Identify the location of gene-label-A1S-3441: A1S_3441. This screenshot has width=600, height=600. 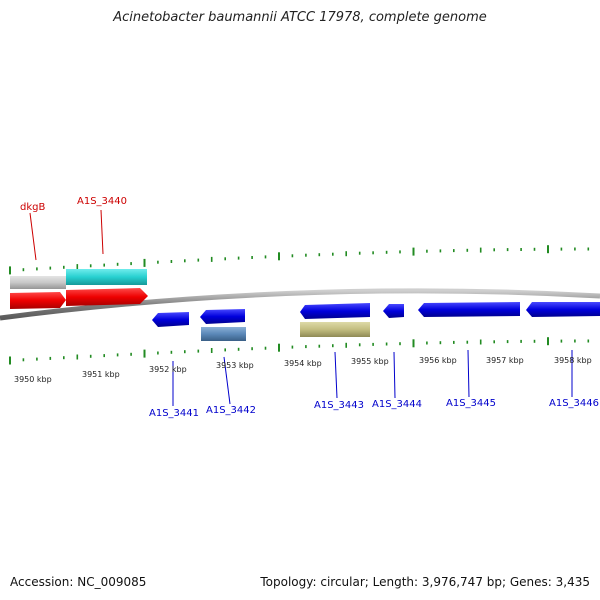
(174, 413).